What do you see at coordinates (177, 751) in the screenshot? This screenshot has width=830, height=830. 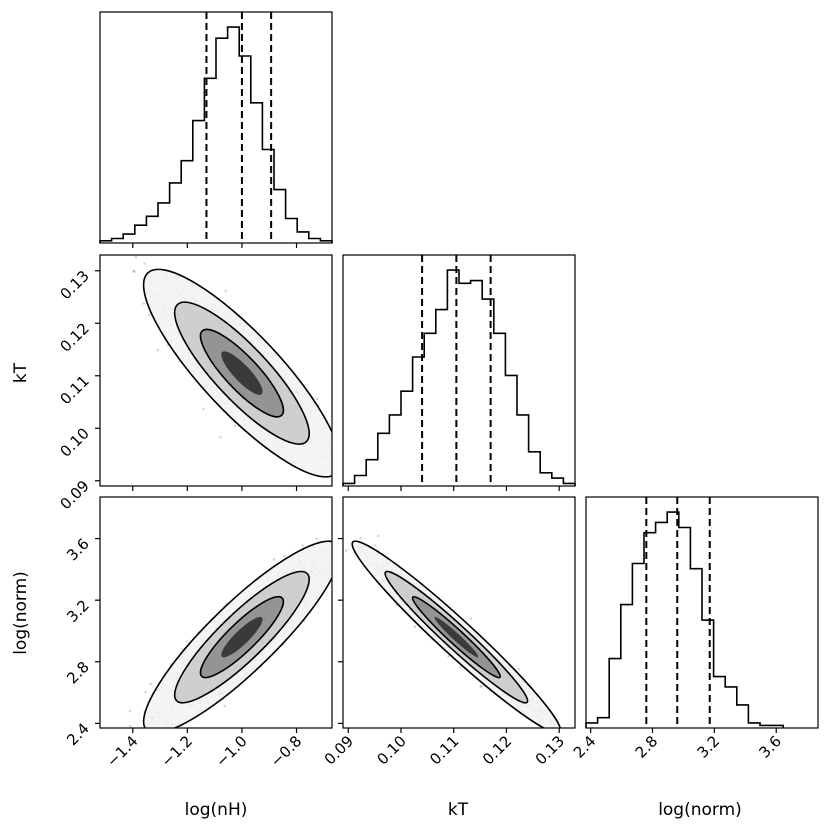 I see `xtick-label-lognH: −1.2` at bounding box center [177, 751].